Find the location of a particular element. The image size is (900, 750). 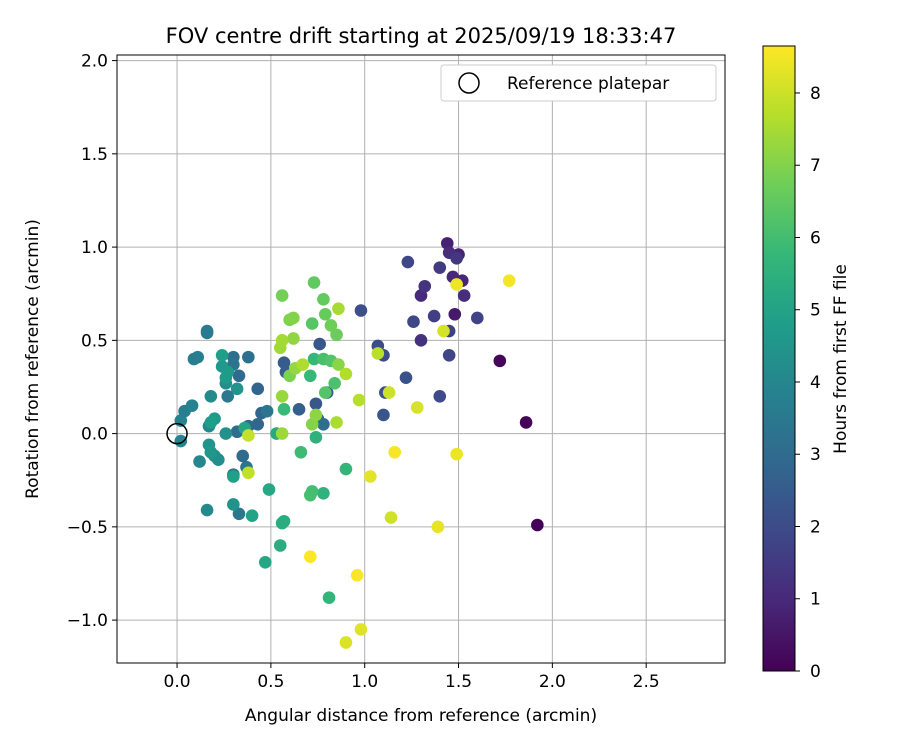

reference-marker-group is located at coordinates (177, 433).